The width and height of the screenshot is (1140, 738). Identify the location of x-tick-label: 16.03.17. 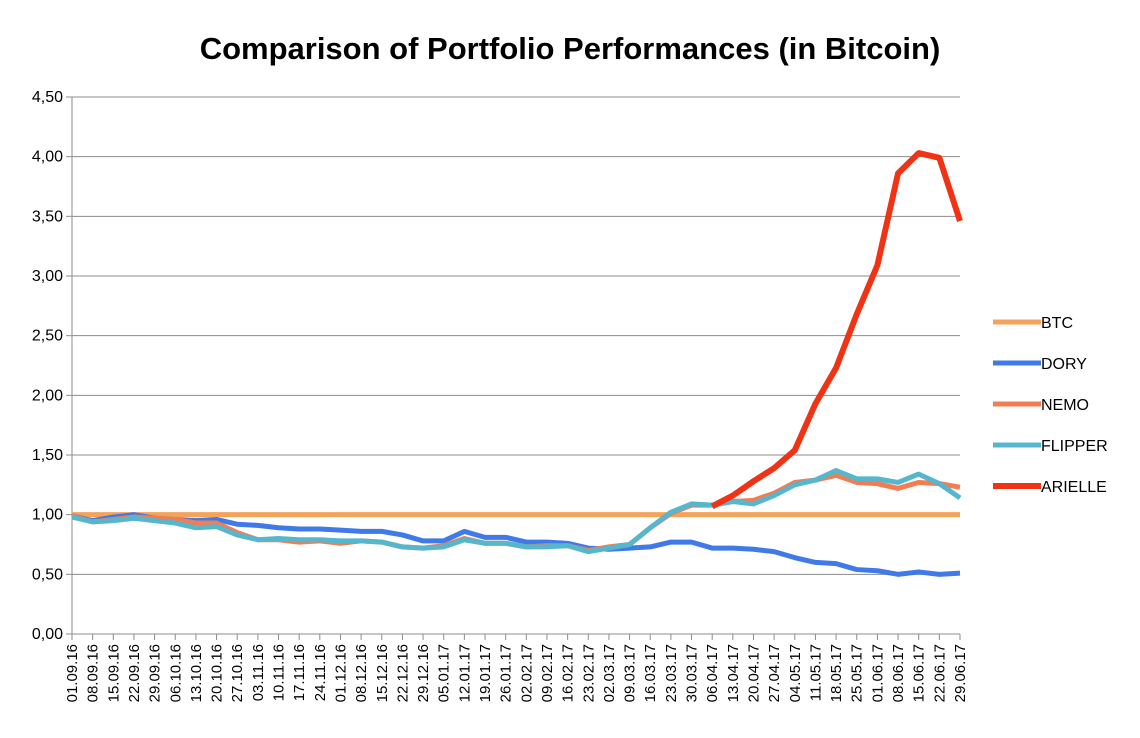
(650, 673).